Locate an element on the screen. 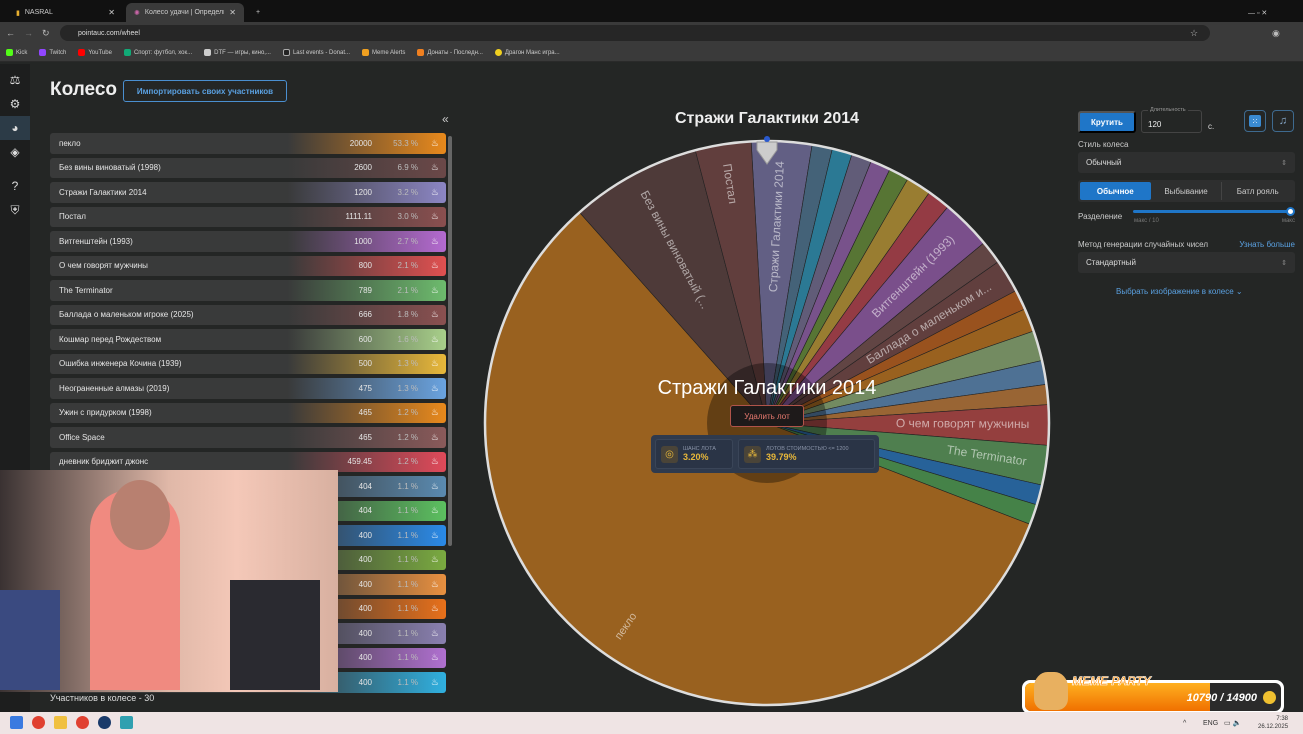  learn-more-link: Узнать больше is located at coordinates (1267, 244).